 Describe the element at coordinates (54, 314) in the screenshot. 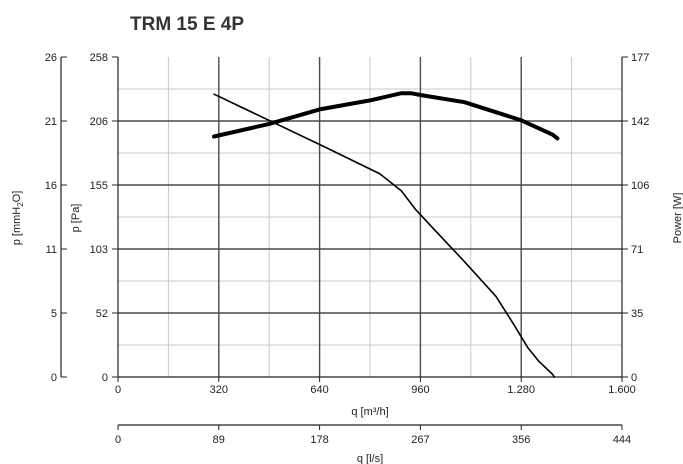

I see `mmh2o-tick-label: 5` at that location.